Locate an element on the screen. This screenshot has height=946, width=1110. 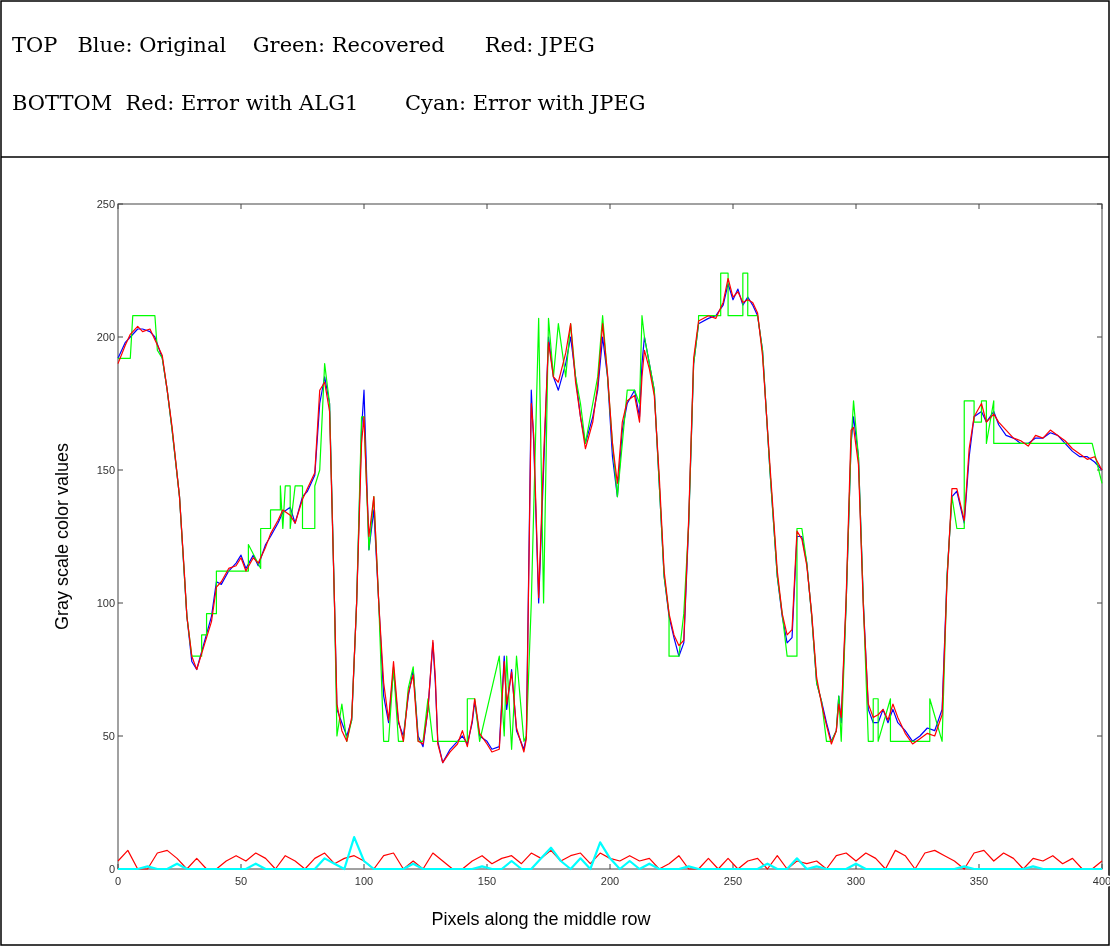
chart-title: TOP Blue: Original Green: Recovered Red: JPEG is located at coordinates (303, 45).